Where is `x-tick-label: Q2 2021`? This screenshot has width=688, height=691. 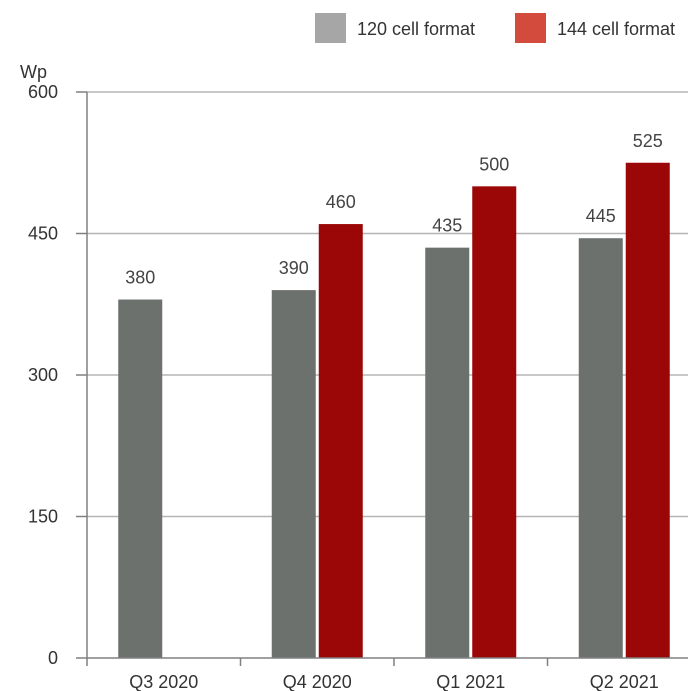 x-tick-label: Q2 2021 is located at coordinates (624, 681).